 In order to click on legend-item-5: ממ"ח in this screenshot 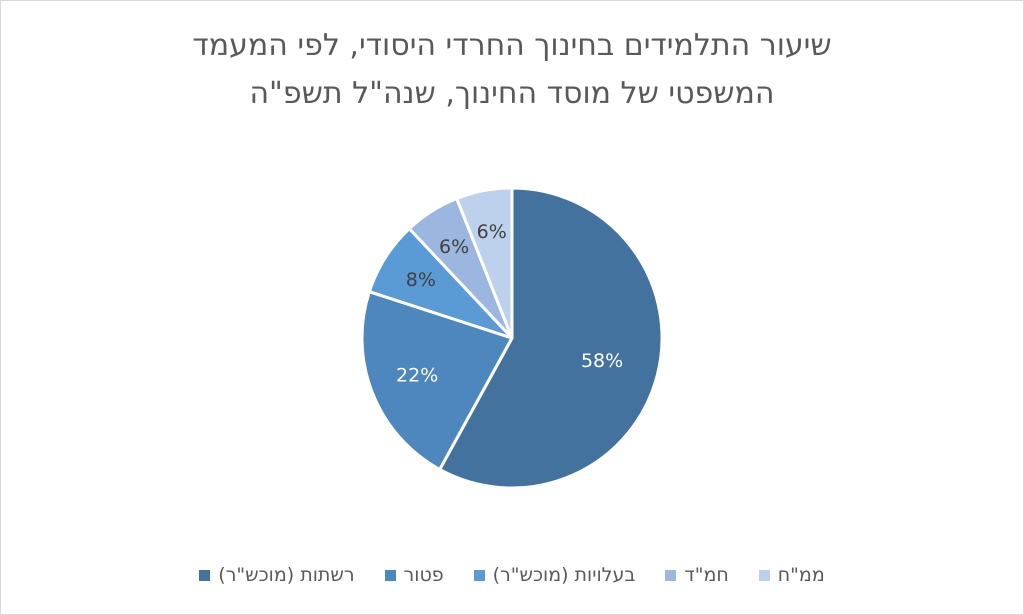, I will do `click(791, 575)`.